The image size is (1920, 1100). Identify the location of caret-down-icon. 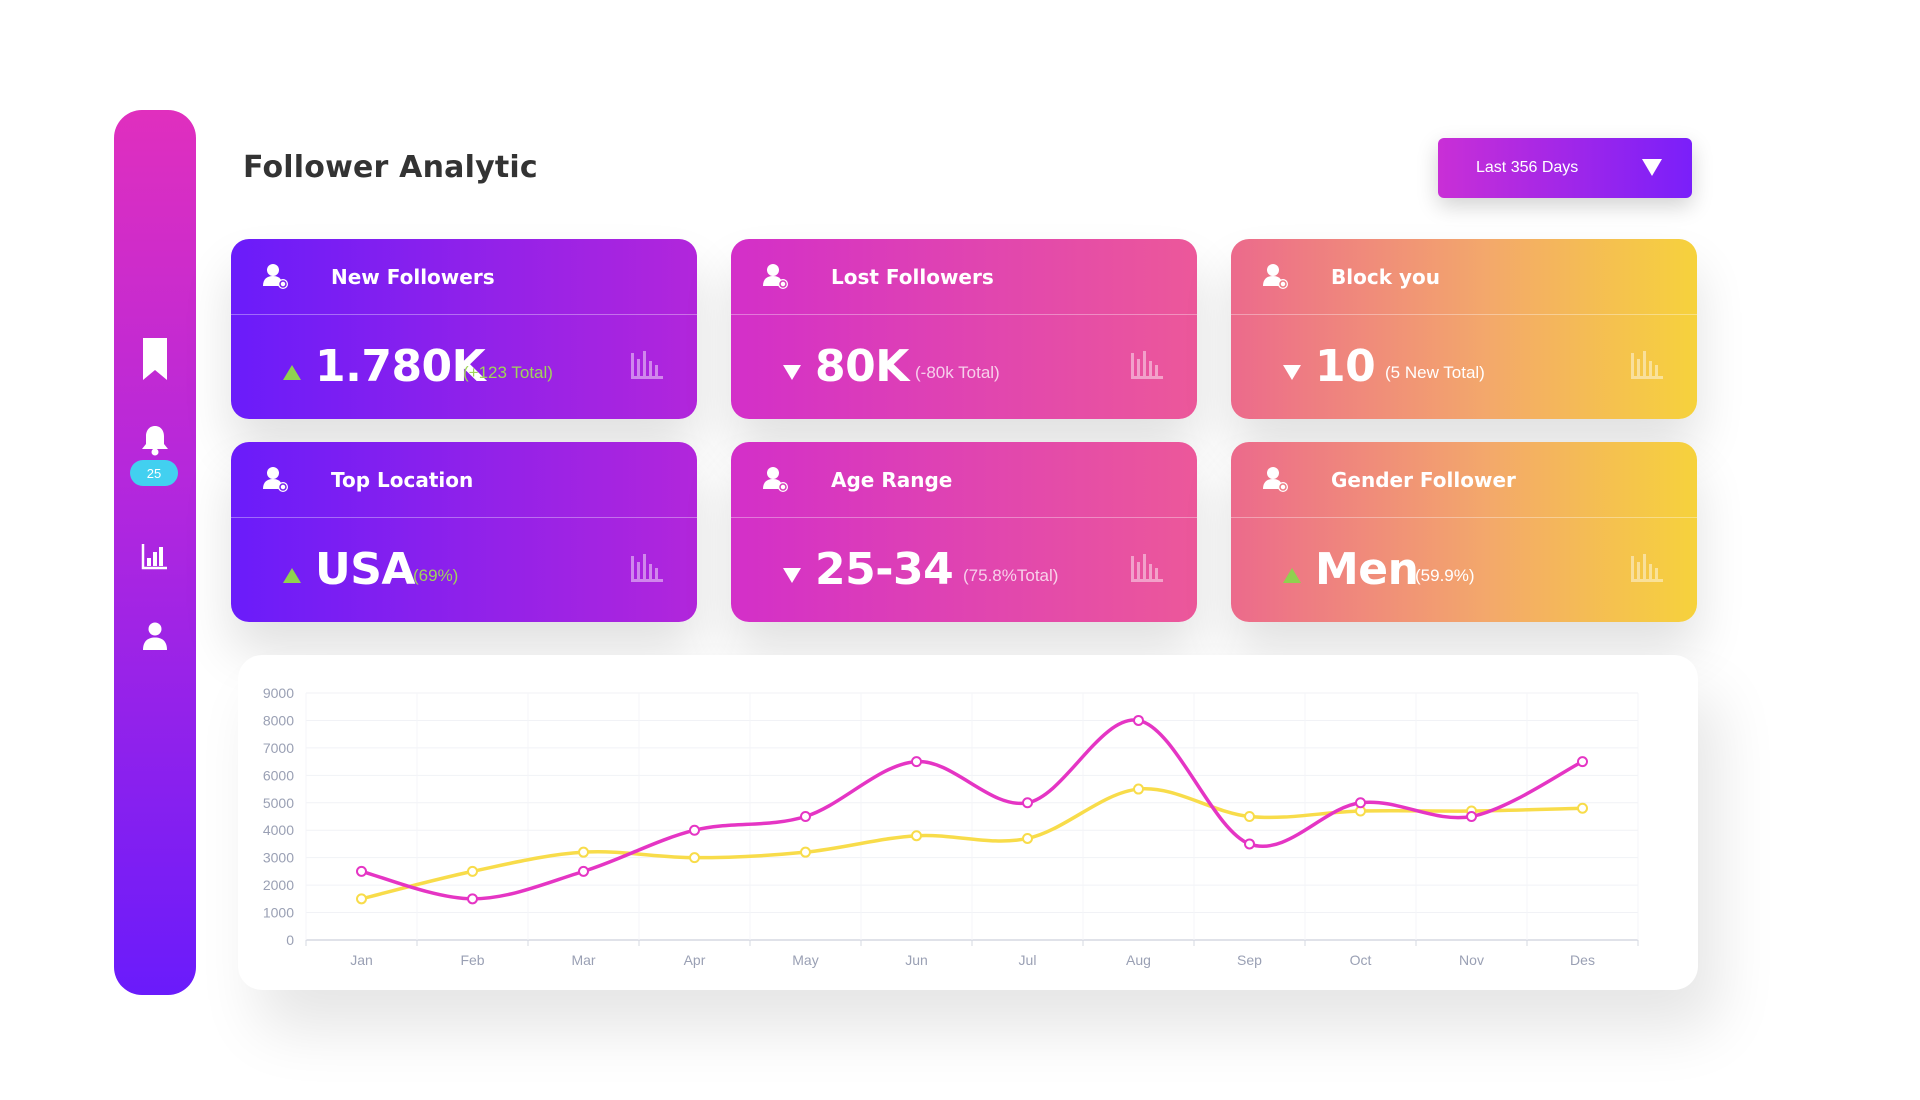
(1652, 167).